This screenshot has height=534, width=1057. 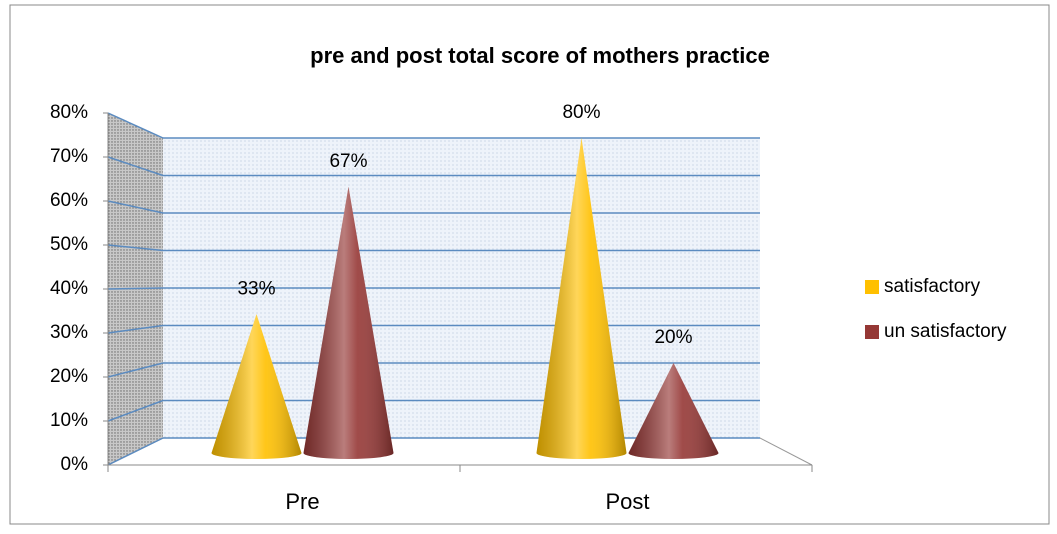 I want to click on x-tick-label: Post, so click(x=627, y=501).